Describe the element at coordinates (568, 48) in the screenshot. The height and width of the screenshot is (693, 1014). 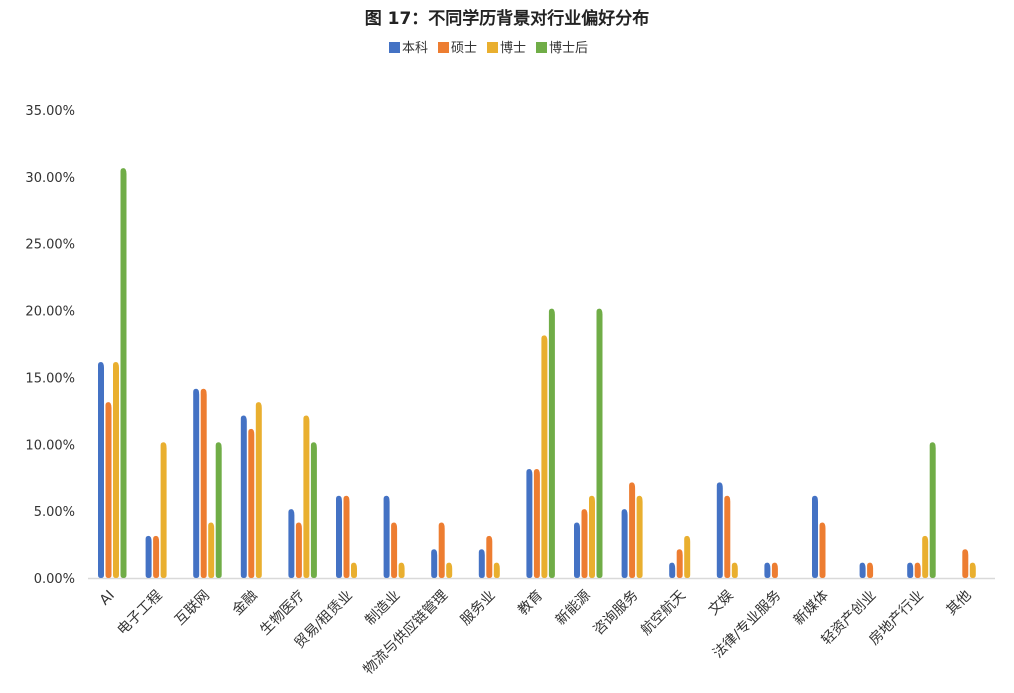
I see `legend-label: 博士后` at that location.